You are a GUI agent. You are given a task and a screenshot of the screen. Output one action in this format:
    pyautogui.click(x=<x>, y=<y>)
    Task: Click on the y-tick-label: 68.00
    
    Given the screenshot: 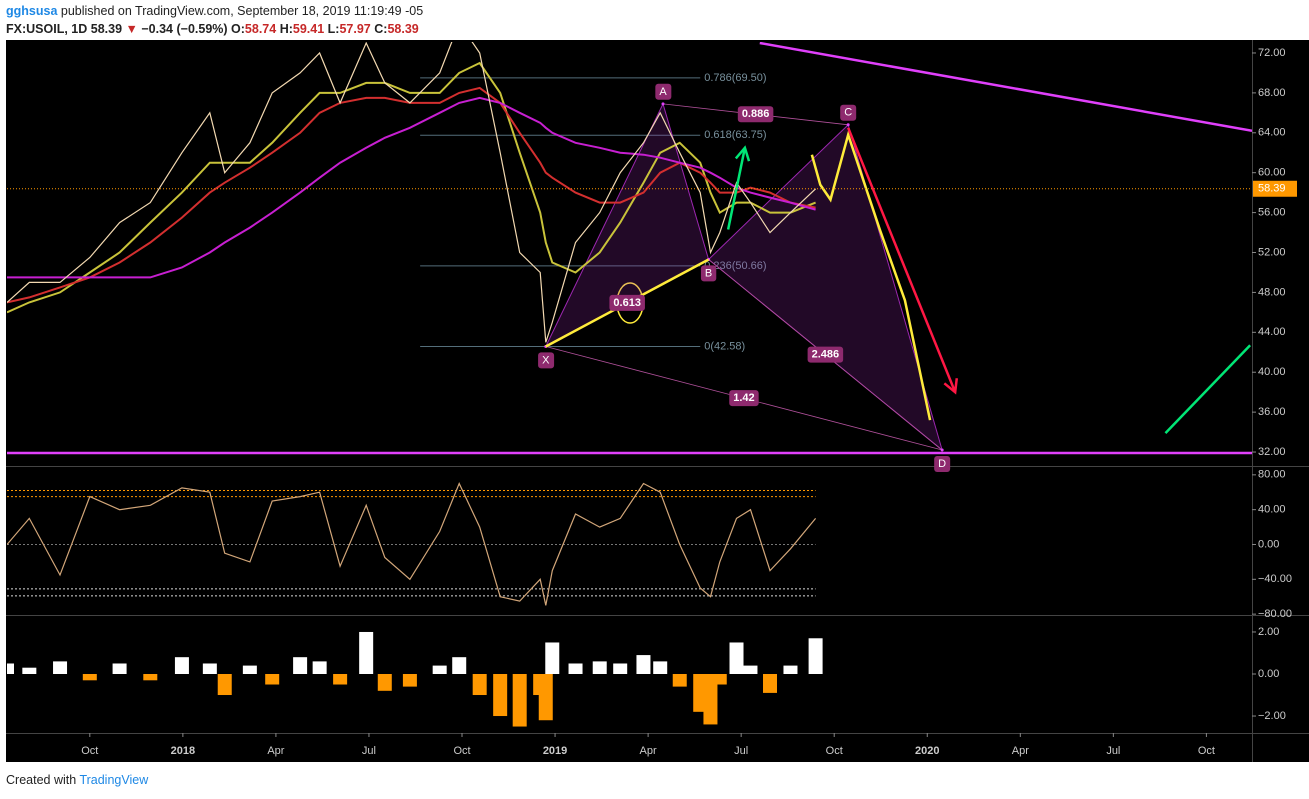 What is the action you would take?
    pyautogui.click(x=1272, y=93)
    